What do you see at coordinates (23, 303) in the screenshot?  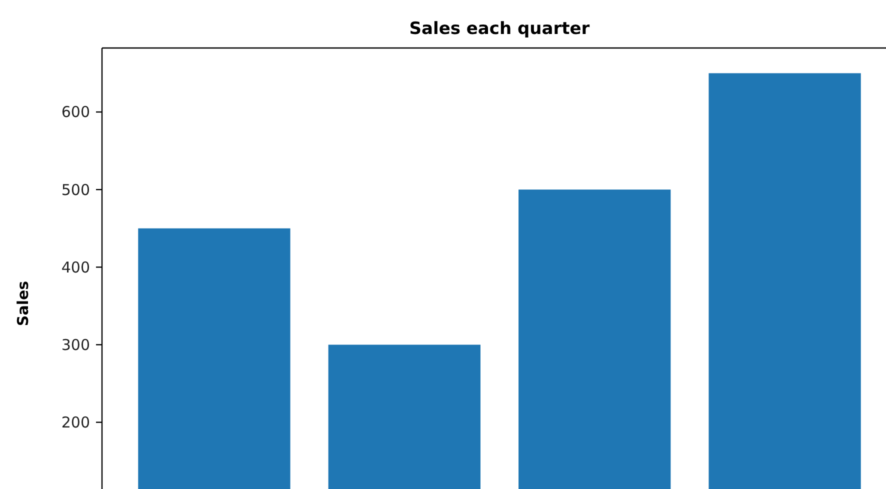 I see `y-axis-title: Sales` at bounding box center [23, 303].